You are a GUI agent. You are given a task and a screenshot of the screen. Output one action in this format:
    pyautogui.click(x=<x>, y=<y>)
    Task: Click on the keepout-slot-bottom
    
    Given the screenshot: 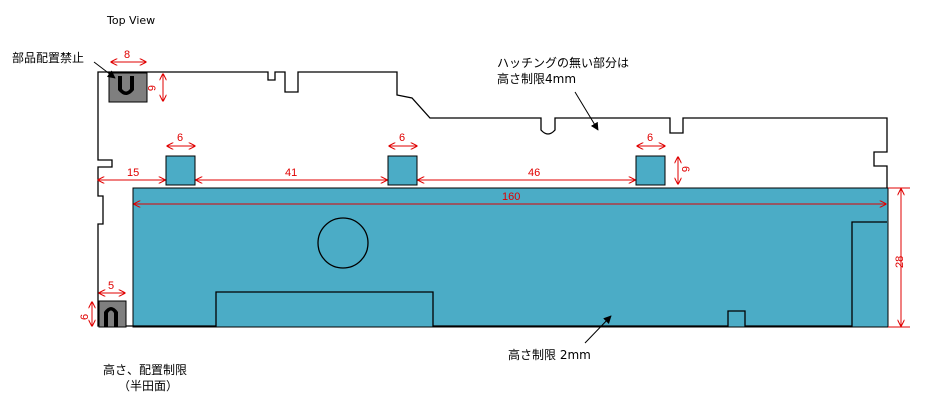 What is the action you would take?
    pyautogui.click(x=111, y=317)
    